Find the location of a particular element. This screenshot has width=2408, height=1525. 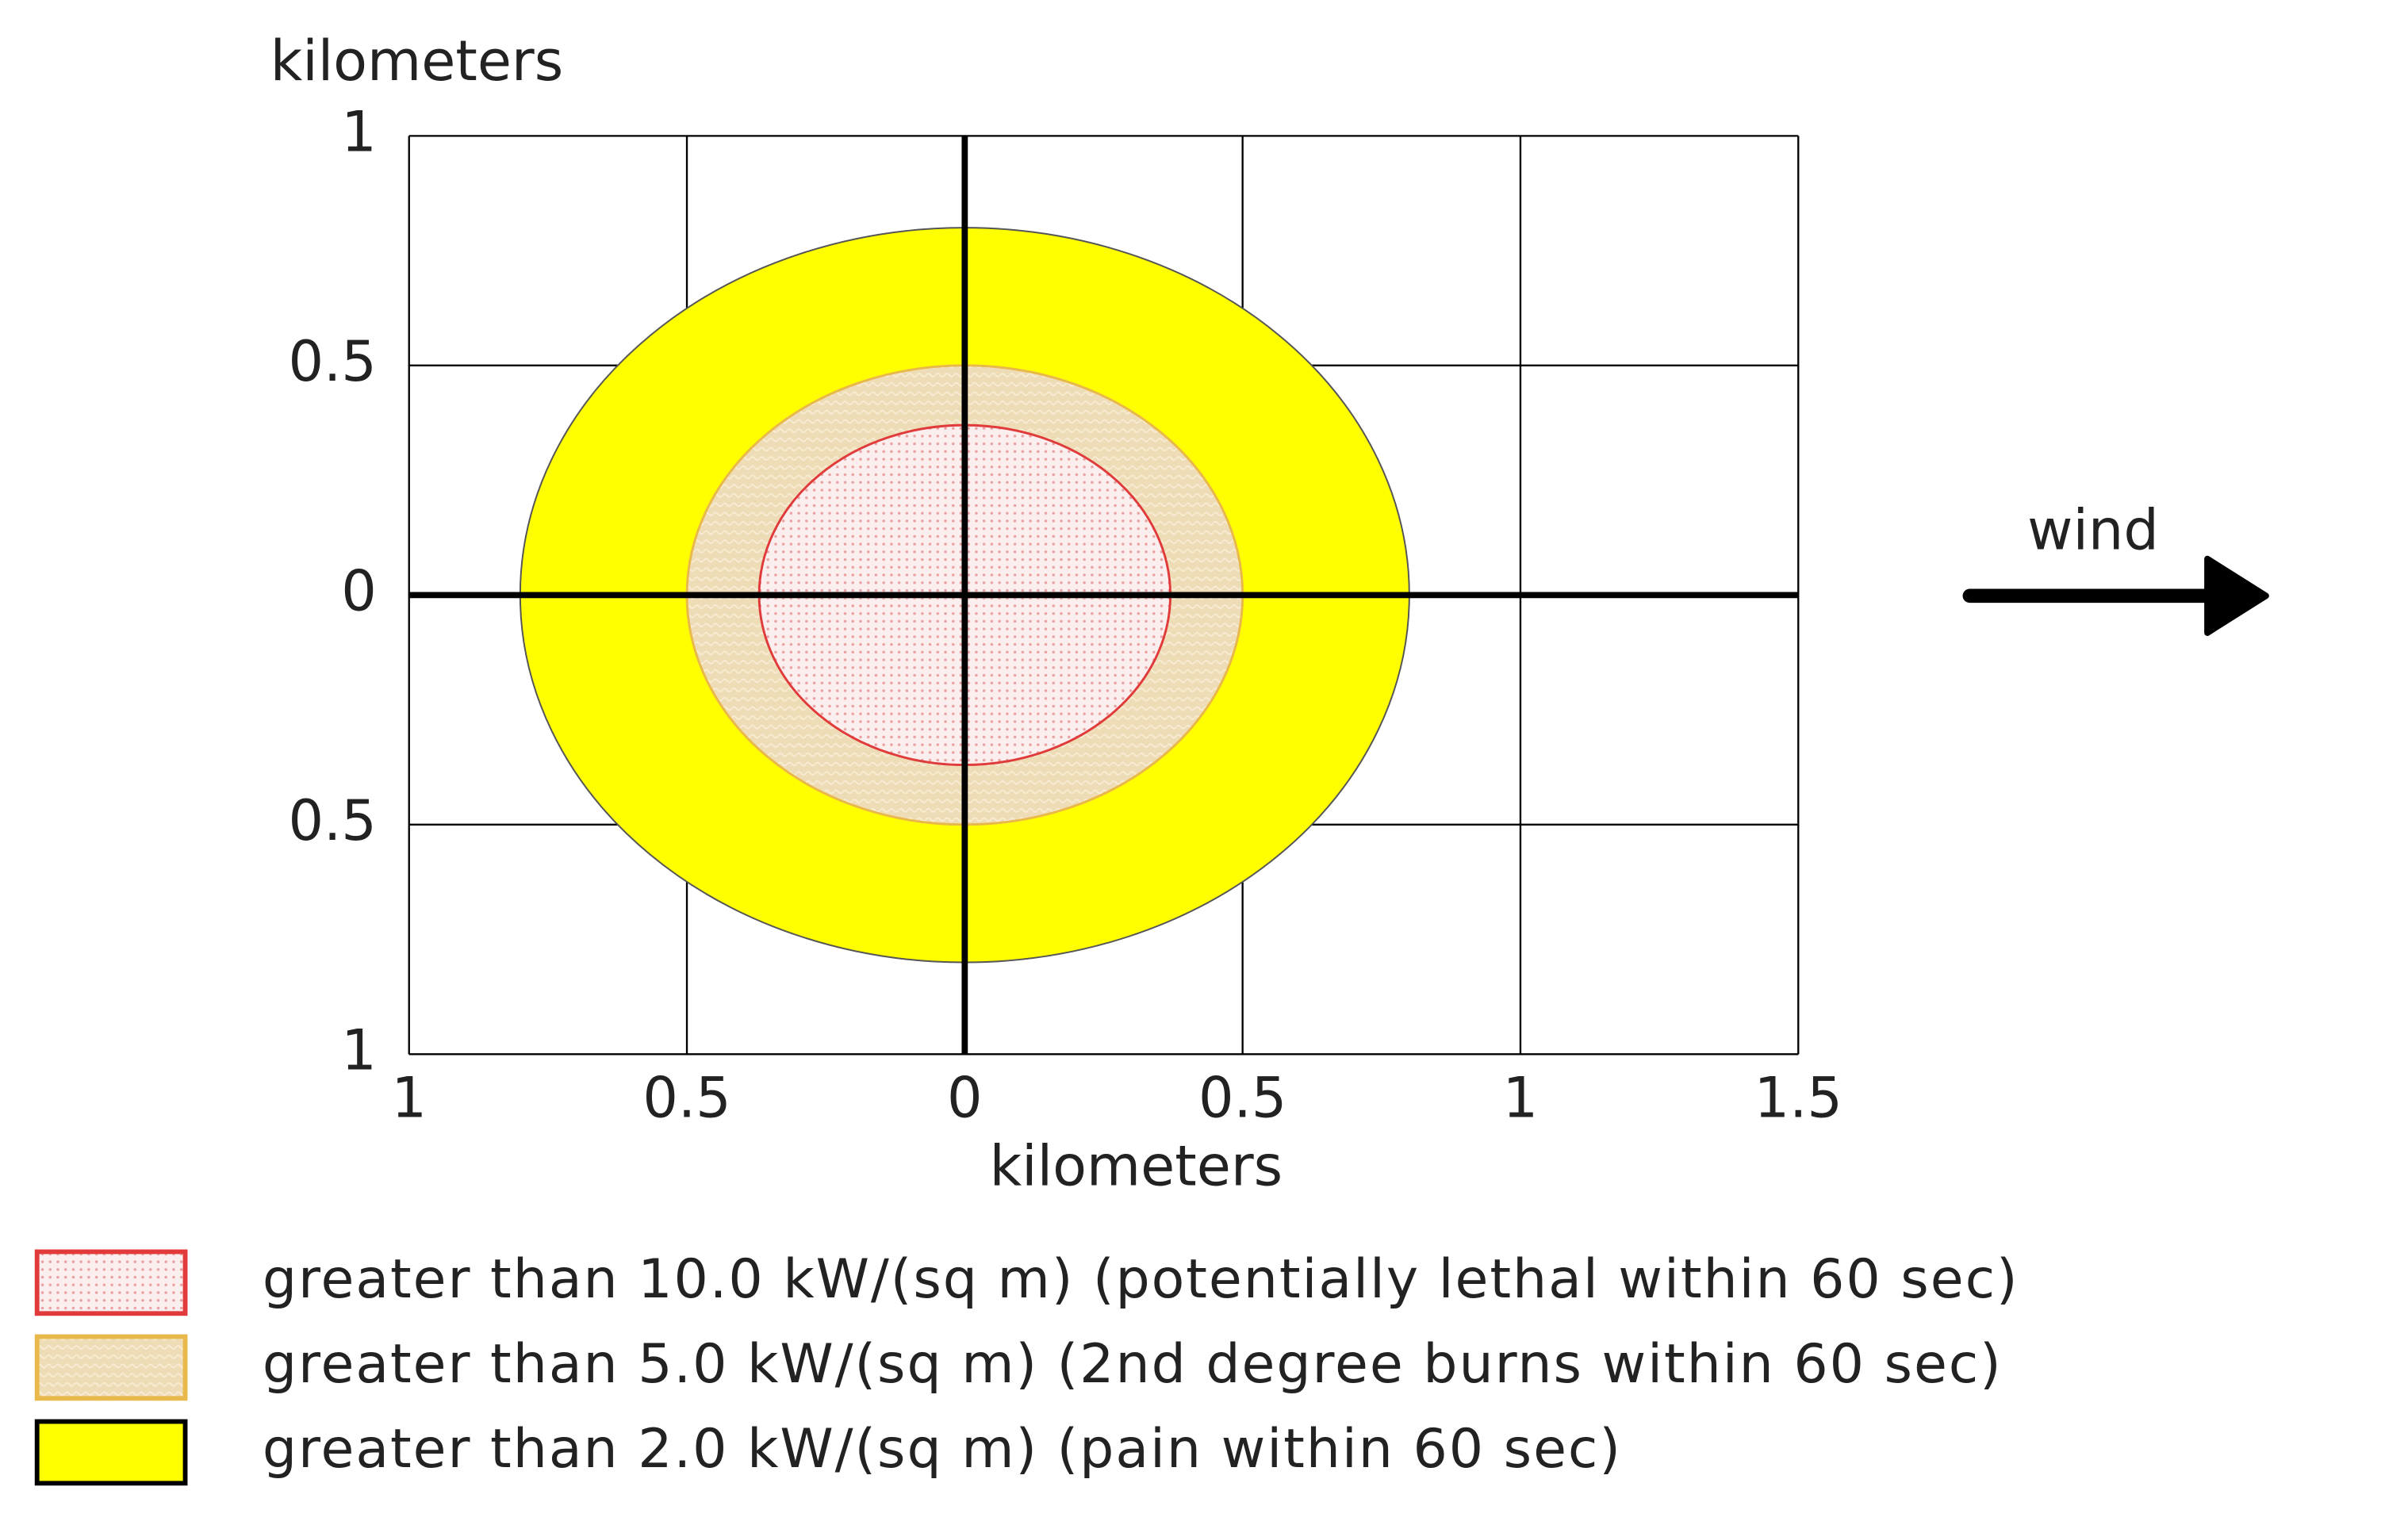

y-axis-label: kilometers is located at coordinates (417, 62).